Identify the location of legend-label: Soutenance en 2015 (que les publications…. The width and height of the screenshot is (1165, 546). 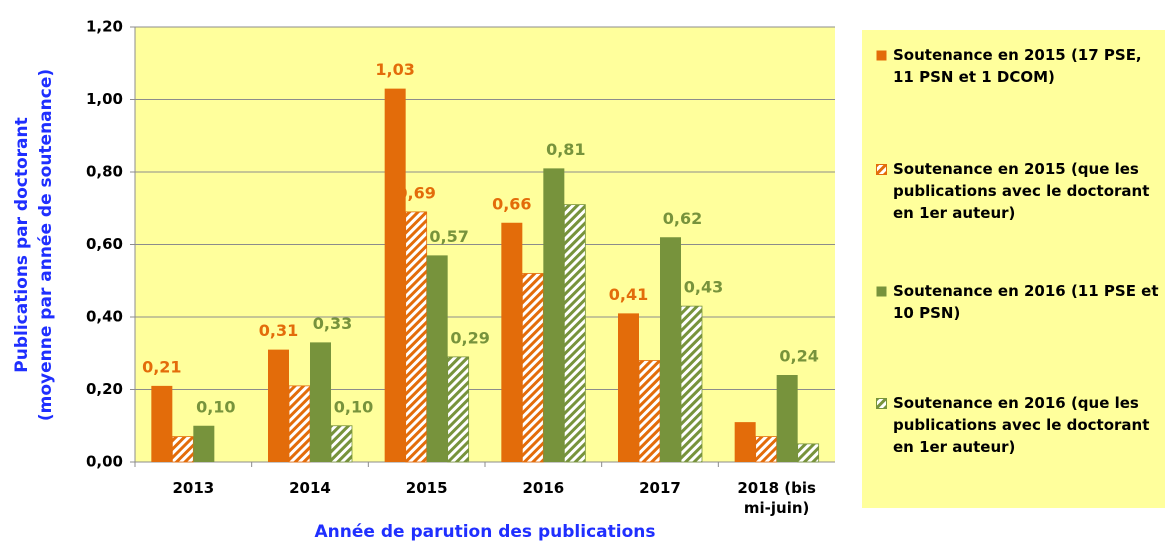
(1021, 191).